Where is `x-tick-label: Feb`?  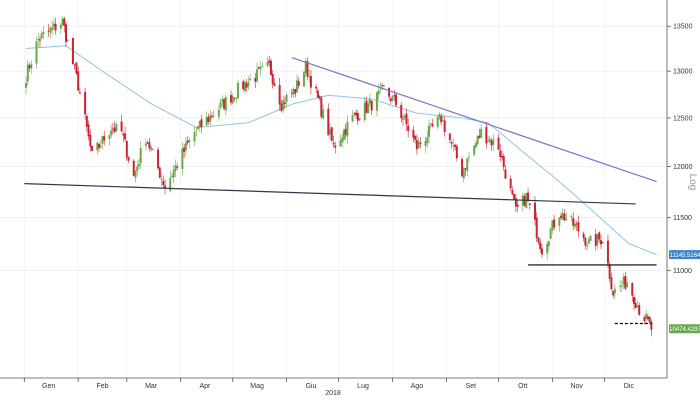 x-tick-label: Feb is located at coordinates (102, 386).